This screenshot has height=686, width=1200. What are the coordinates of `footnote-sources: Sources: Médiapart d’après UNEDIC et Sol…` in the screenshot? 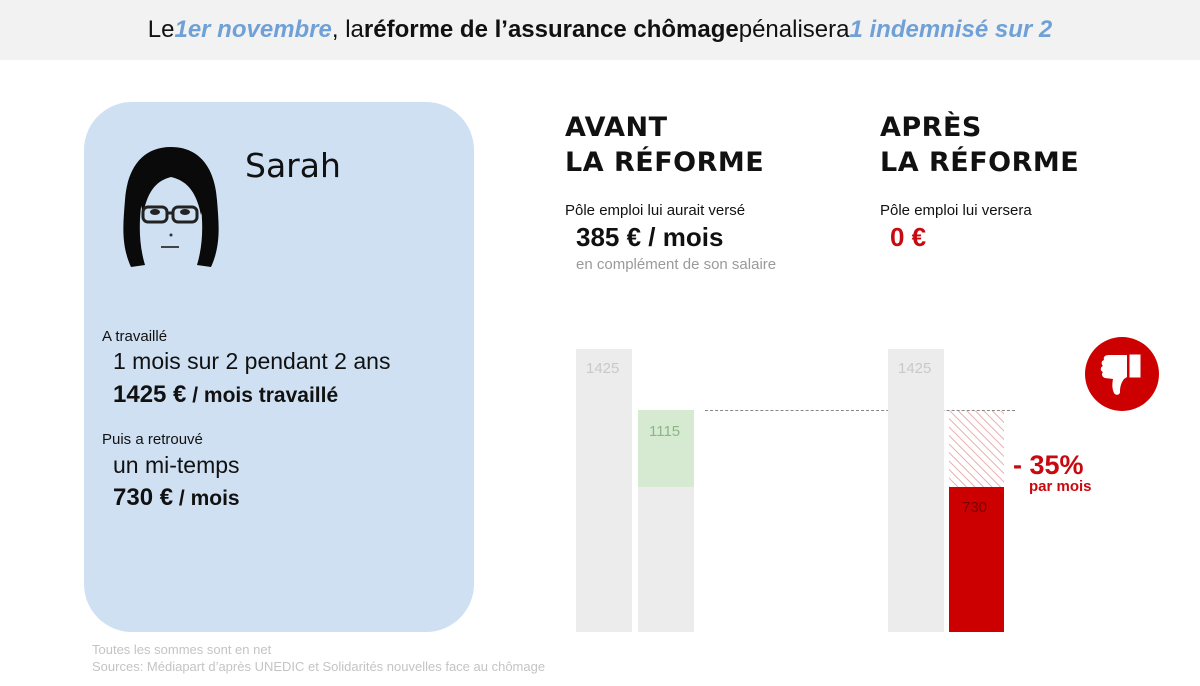 It's located at (319, 666).